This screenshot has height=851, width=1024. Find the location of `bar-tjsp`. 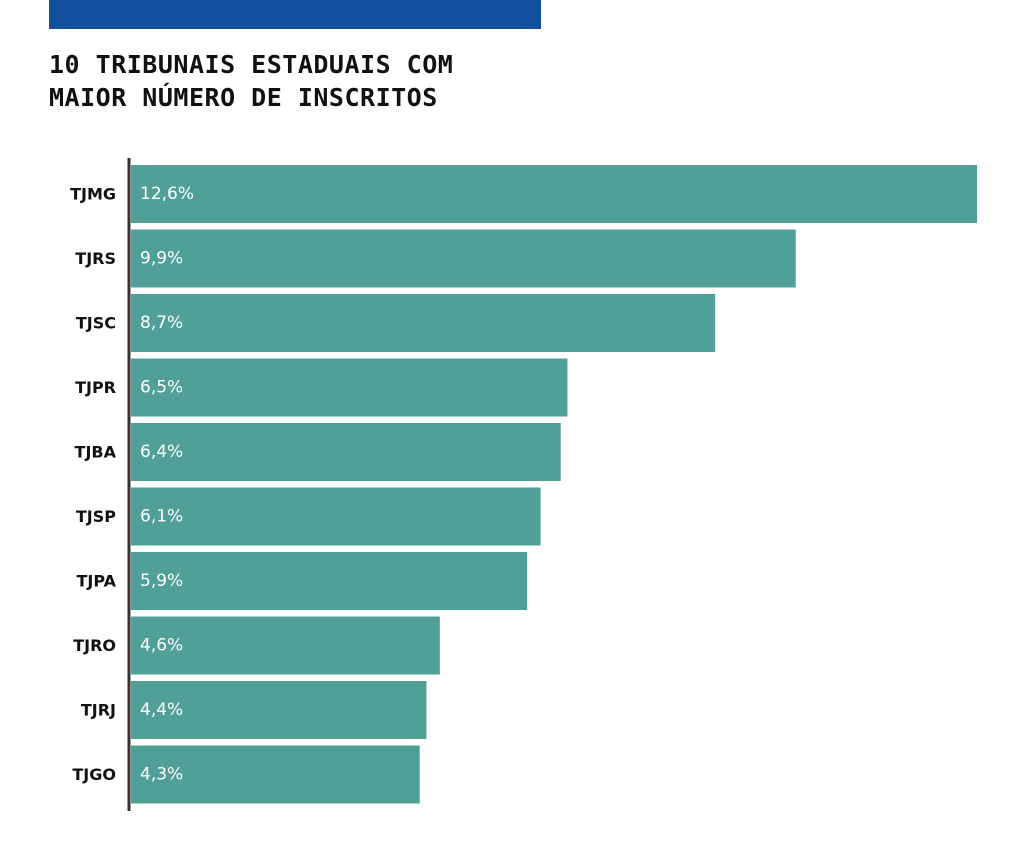

bar-tjsp is located at coordinates (336, 516).